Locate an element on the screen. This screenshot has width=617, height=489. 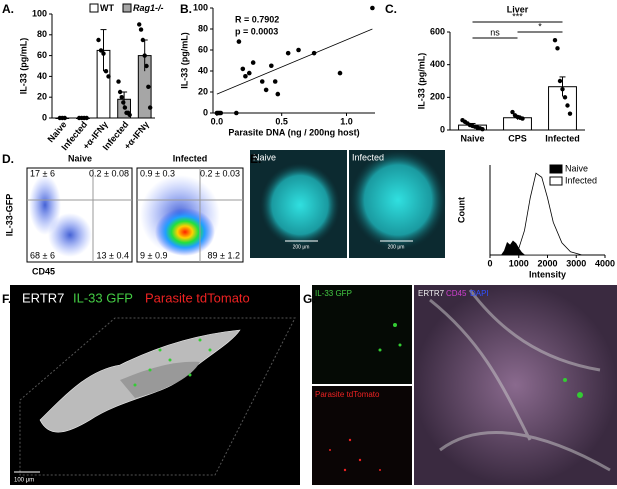
density-curve is located at coordinates (513, 248).